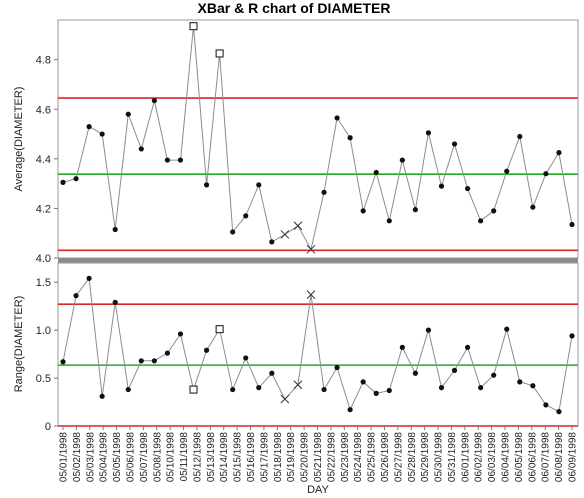 Image resolution: width=584 pixels, height=498 pixels. I want to click on x-tick-label: 06/08/1998, so click(559, 457).